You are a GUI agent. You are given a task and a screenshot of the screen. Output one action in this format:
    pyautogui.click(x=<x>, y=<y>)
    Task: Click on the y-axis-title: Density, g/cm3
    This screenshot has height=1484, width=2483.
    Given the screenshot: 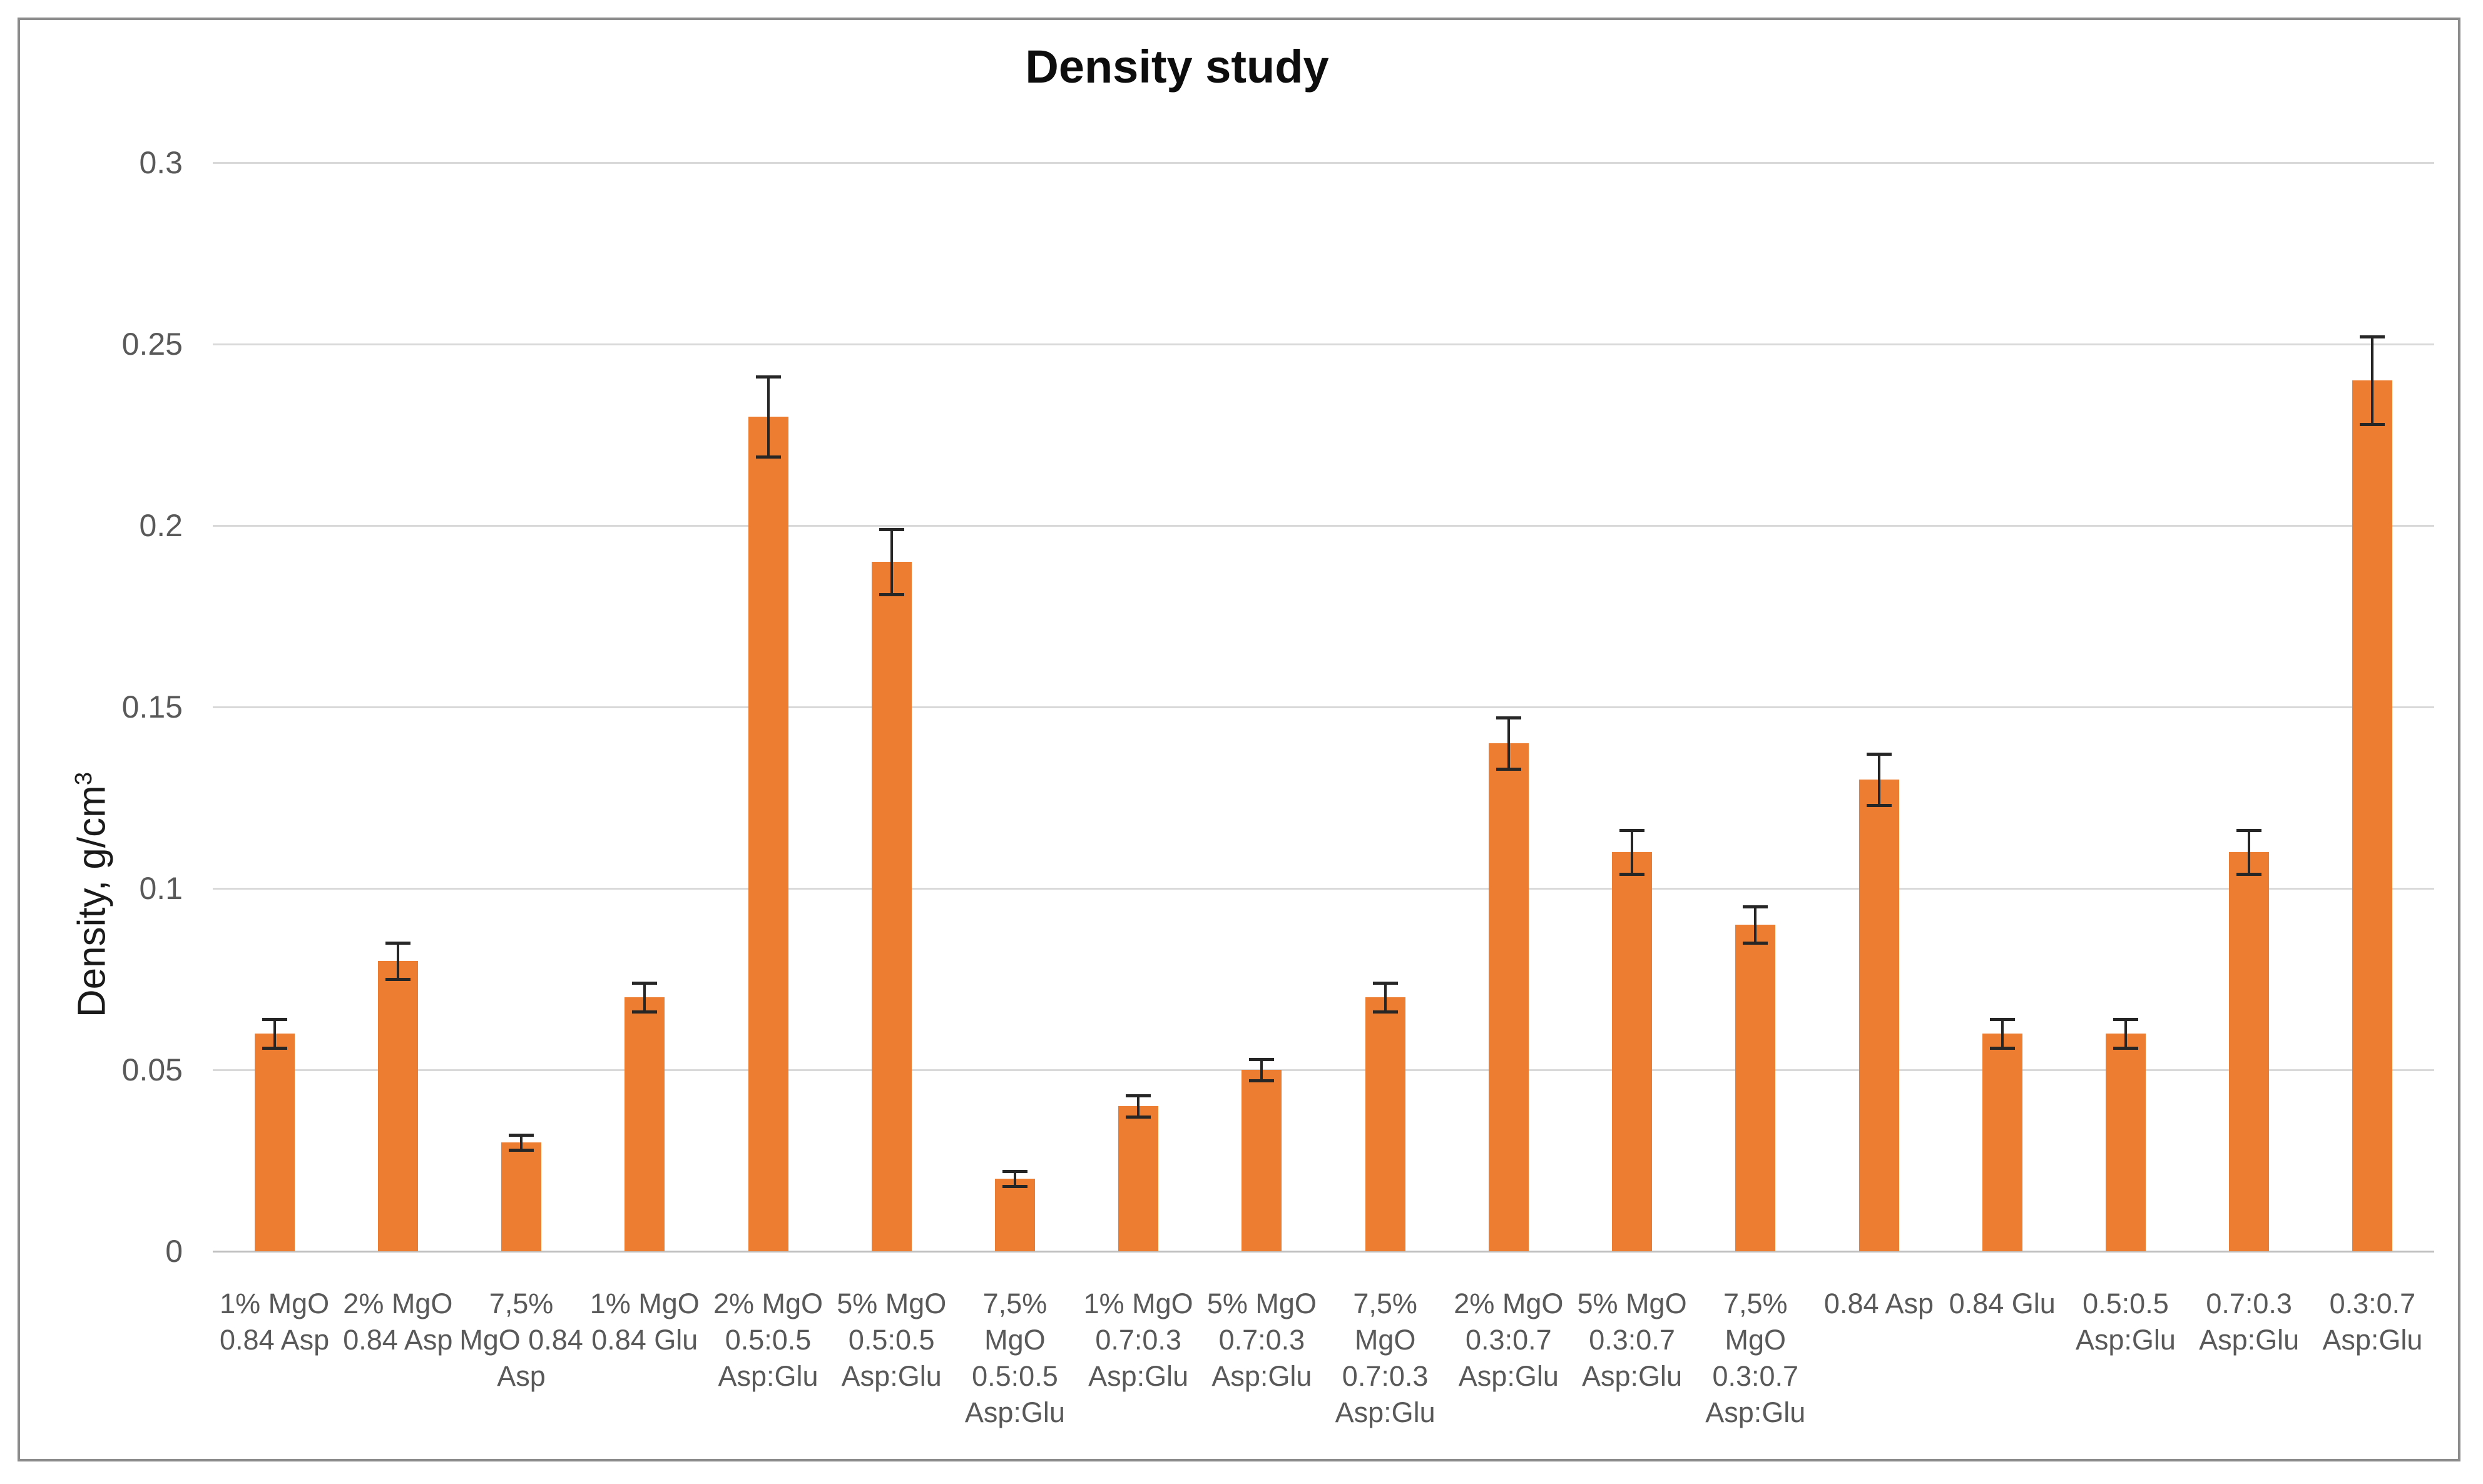 What is the action you would take?
    pyautogui.click(x=92, y=895)
    